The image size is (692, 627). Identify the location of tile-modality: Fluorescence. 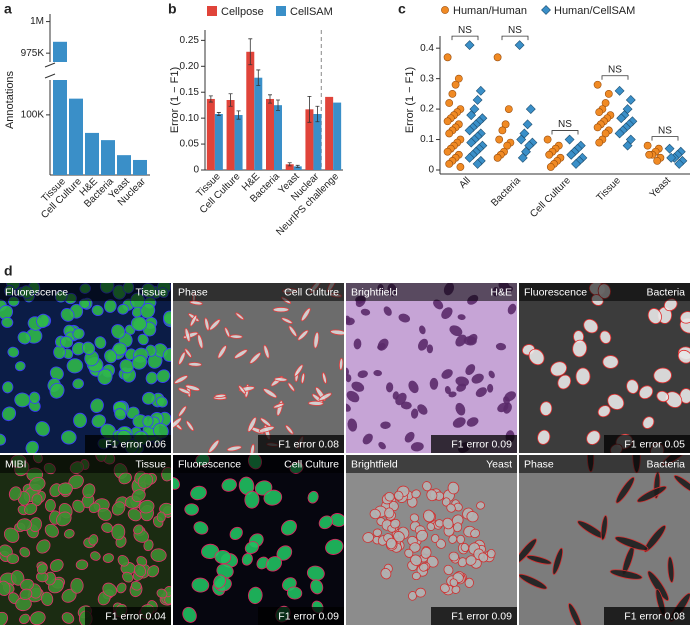
(555, 292).